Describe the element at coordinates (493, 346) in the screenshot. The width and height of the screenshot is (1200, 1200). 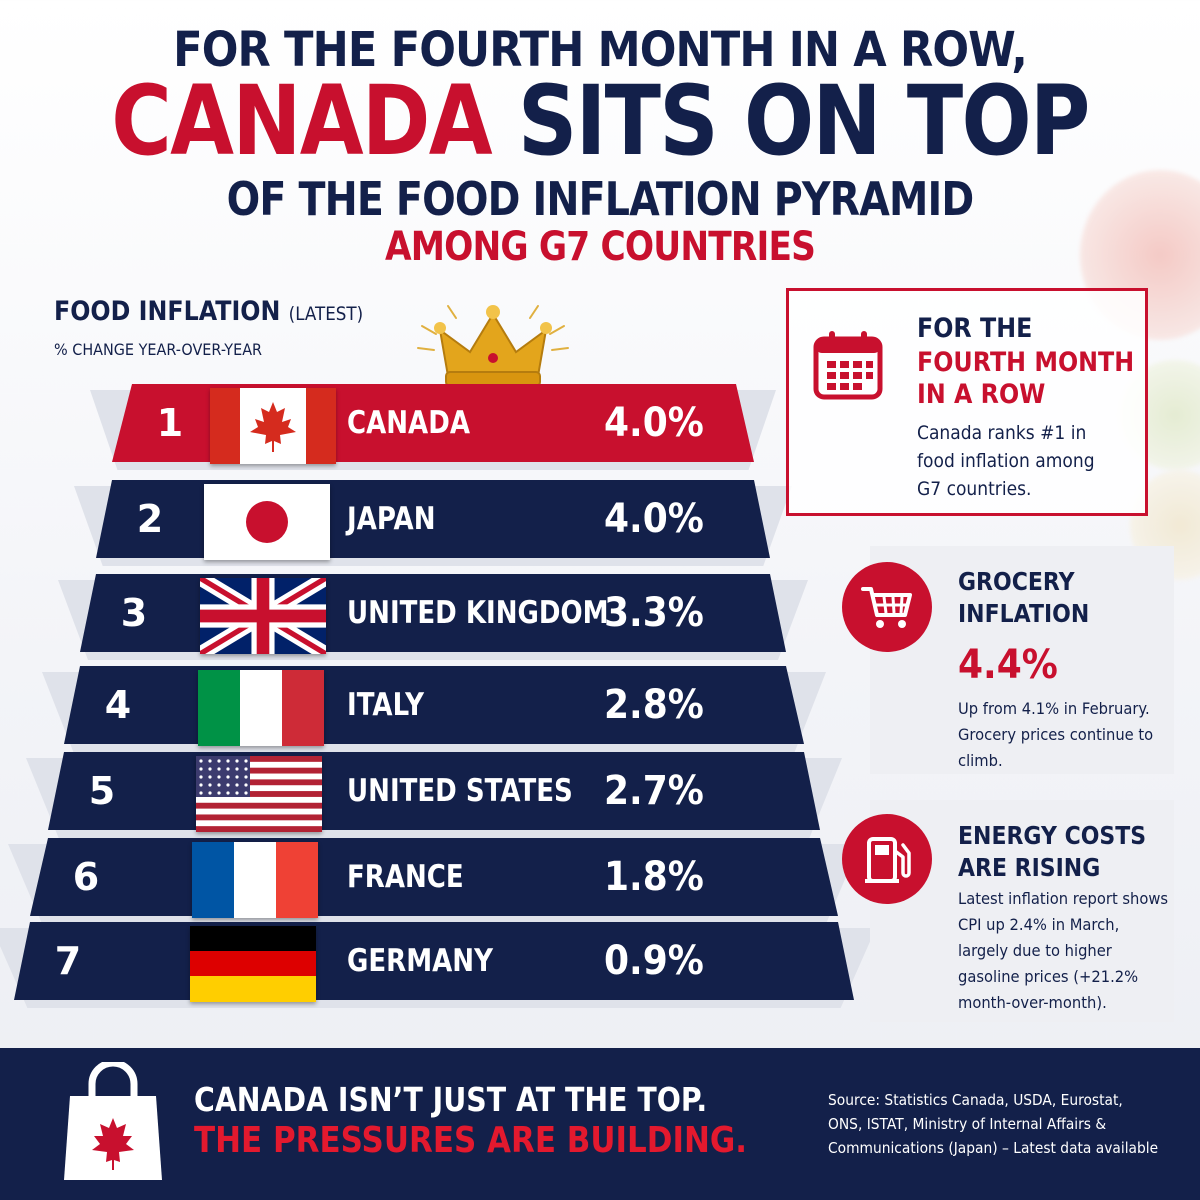
I see `crown-icon` at that location.